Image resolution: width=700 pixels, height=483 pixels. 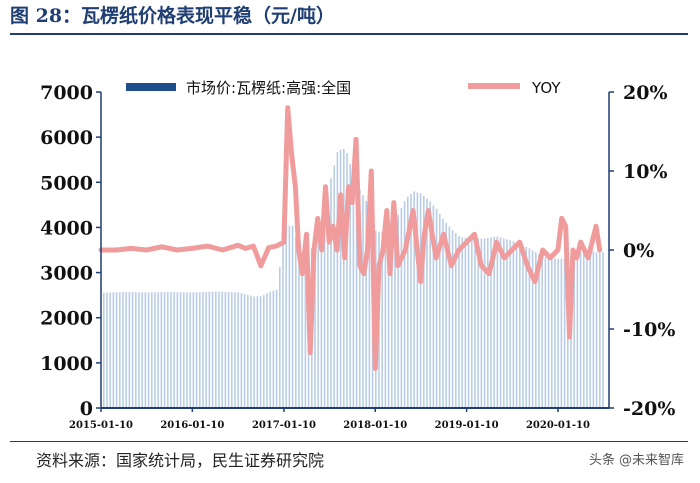 I want to click on legend-bar-swatch, so click(x=151, y=87).